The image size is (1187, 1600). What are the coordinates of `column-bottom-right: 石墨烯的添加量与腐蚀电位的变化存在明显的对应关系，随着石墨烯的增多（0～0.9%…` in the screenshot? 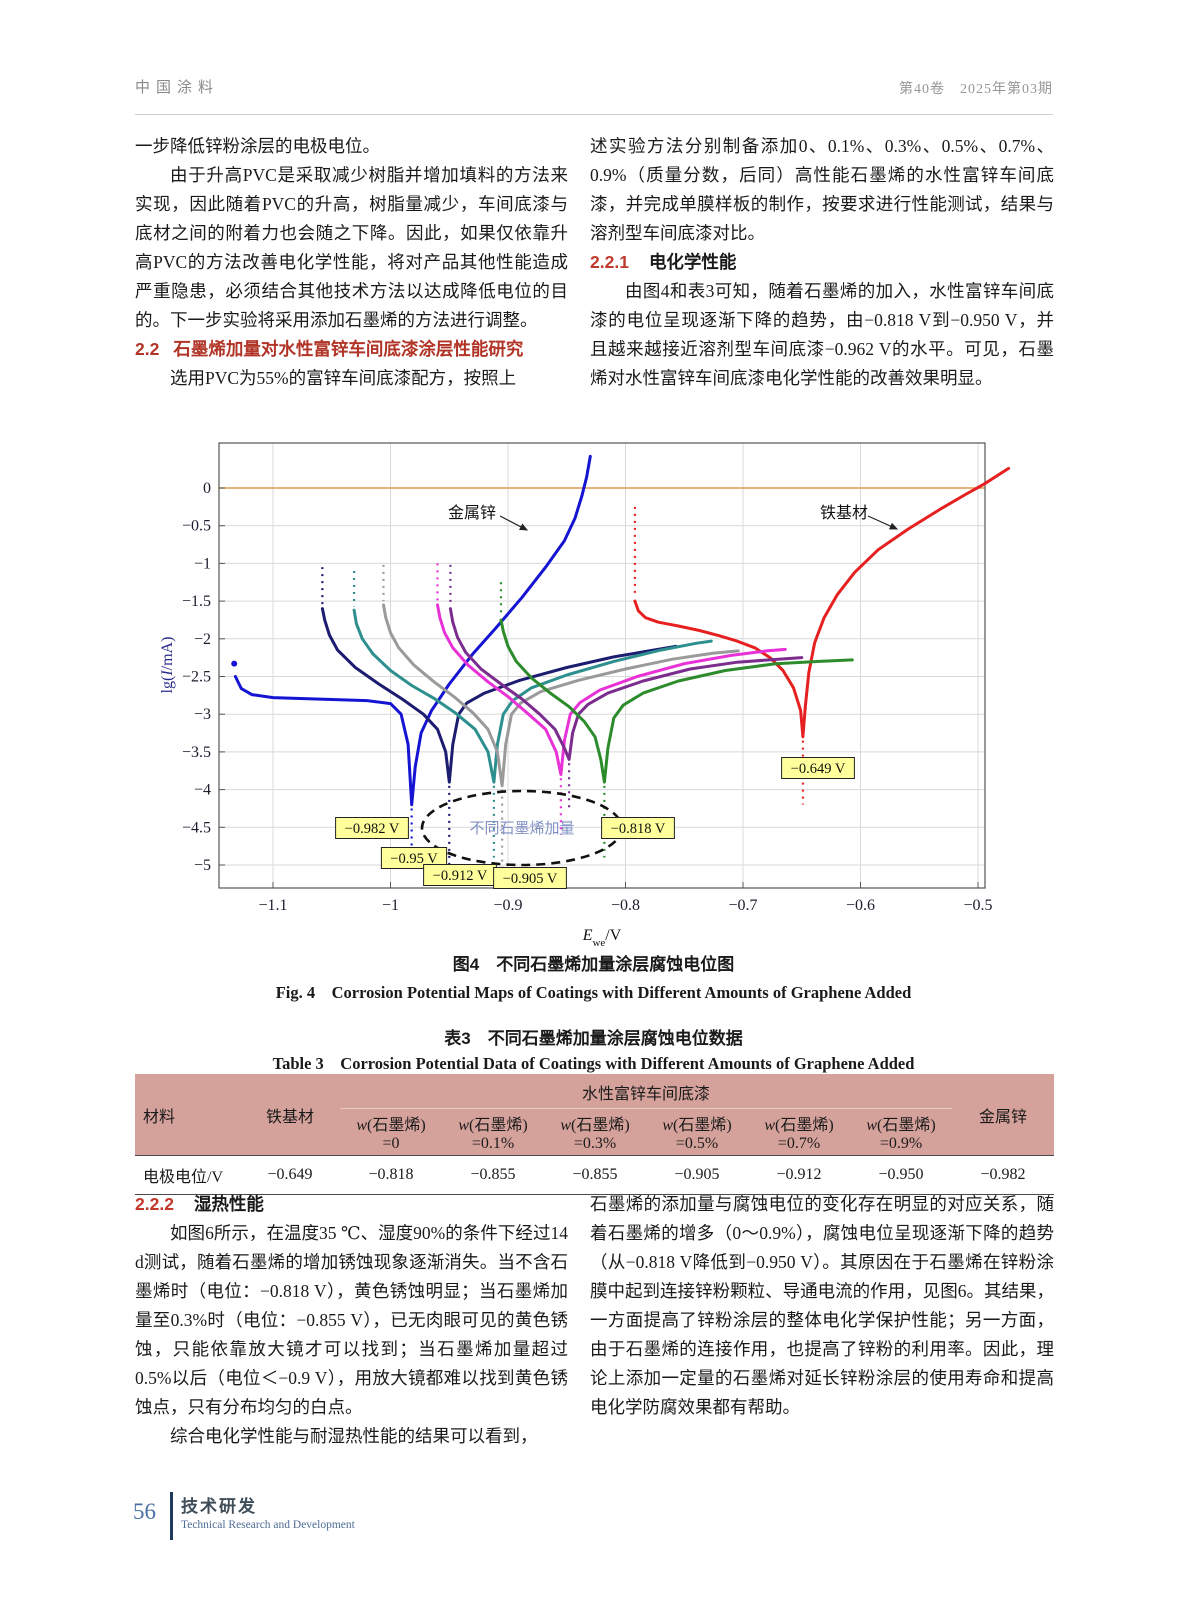 It's located at (822, 1306).